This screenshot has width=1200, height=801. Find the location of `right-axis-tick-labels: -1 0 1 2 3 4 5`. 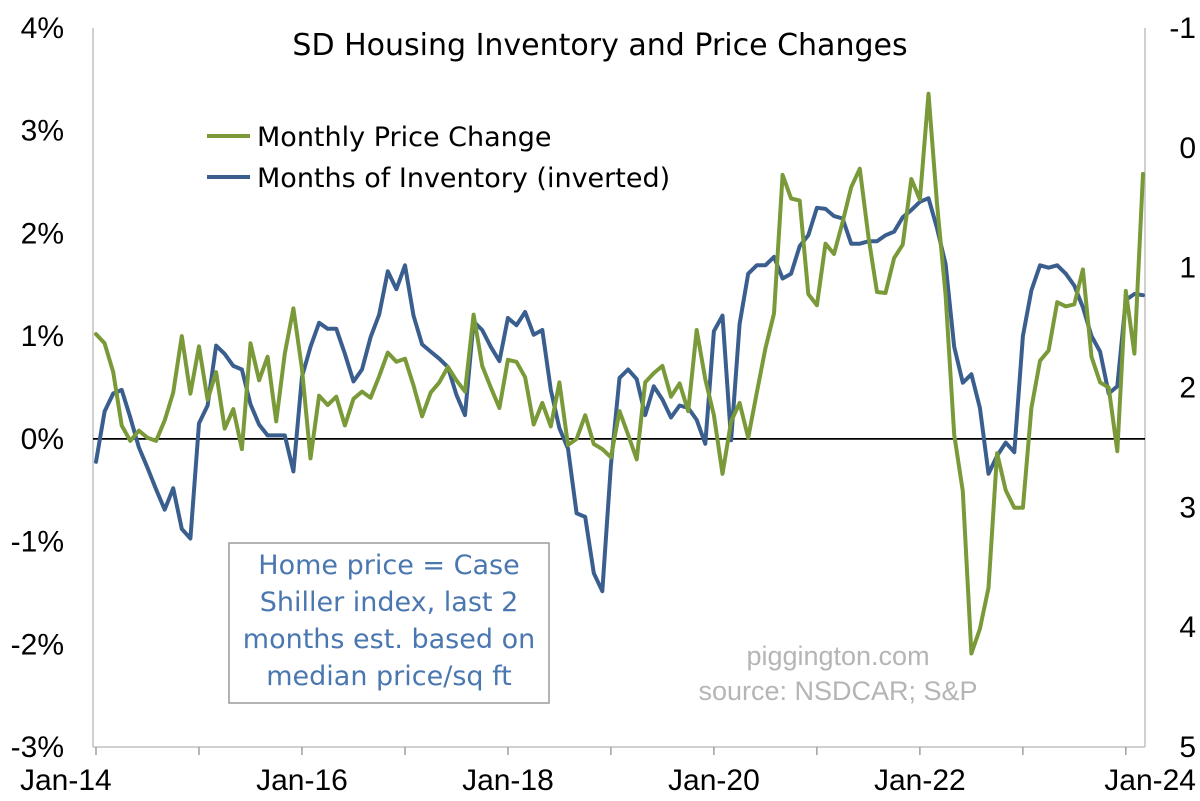

right-axis-tick-labels: -1 0 1 2 3 4 5 is located at coordinates (1182, 388).